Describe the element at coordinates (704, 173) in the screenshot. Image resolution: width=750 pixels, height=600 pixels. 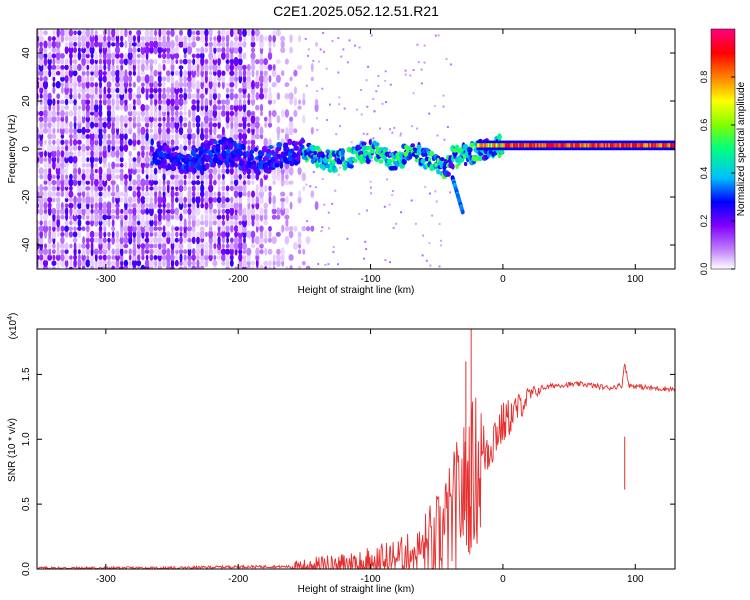
I see `colorbar-tick-label: 0.4` at that location.